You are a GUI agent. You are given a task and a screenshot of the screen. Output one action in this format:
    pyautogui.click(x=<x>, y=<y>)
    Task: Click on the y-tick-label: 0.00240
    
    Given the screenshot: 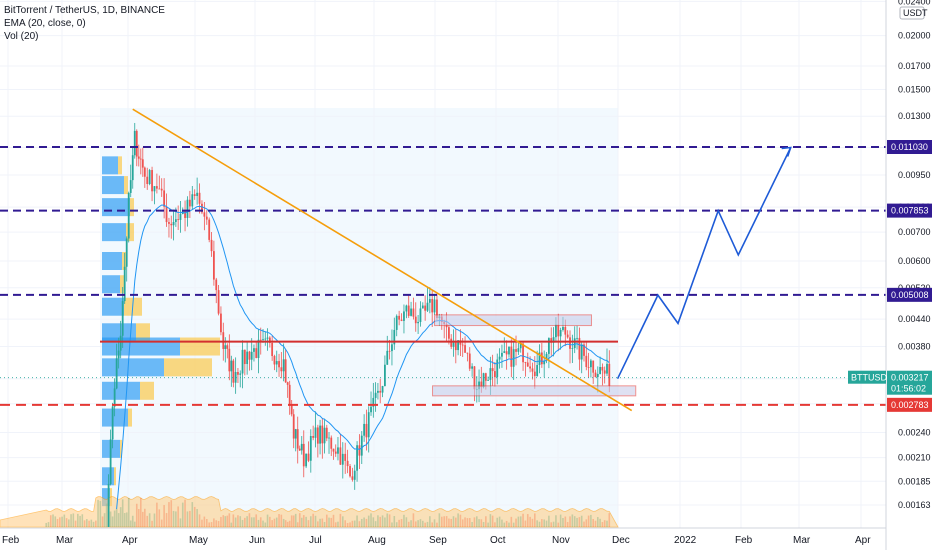 What is the action you would take?
    pyautogui.click(x=914, y=433)
    